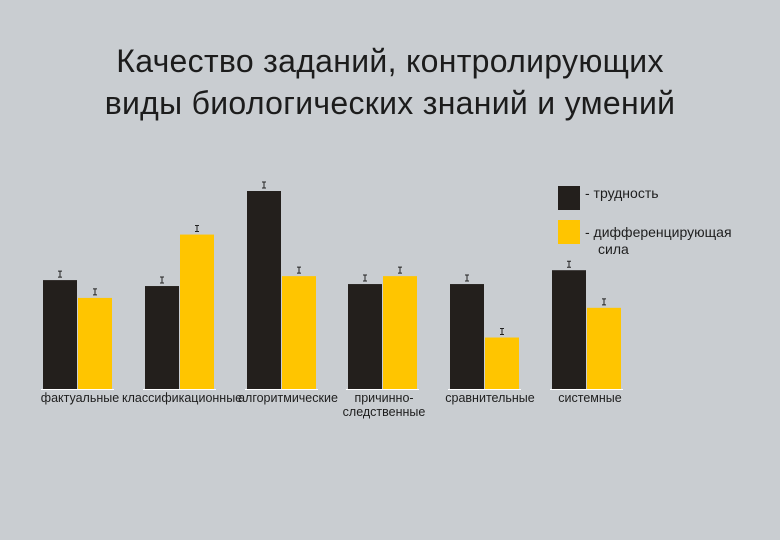  Describe the element at coordinates (384, 398) in the screenshot. I see `category-label-line1: причинно-` at that location.